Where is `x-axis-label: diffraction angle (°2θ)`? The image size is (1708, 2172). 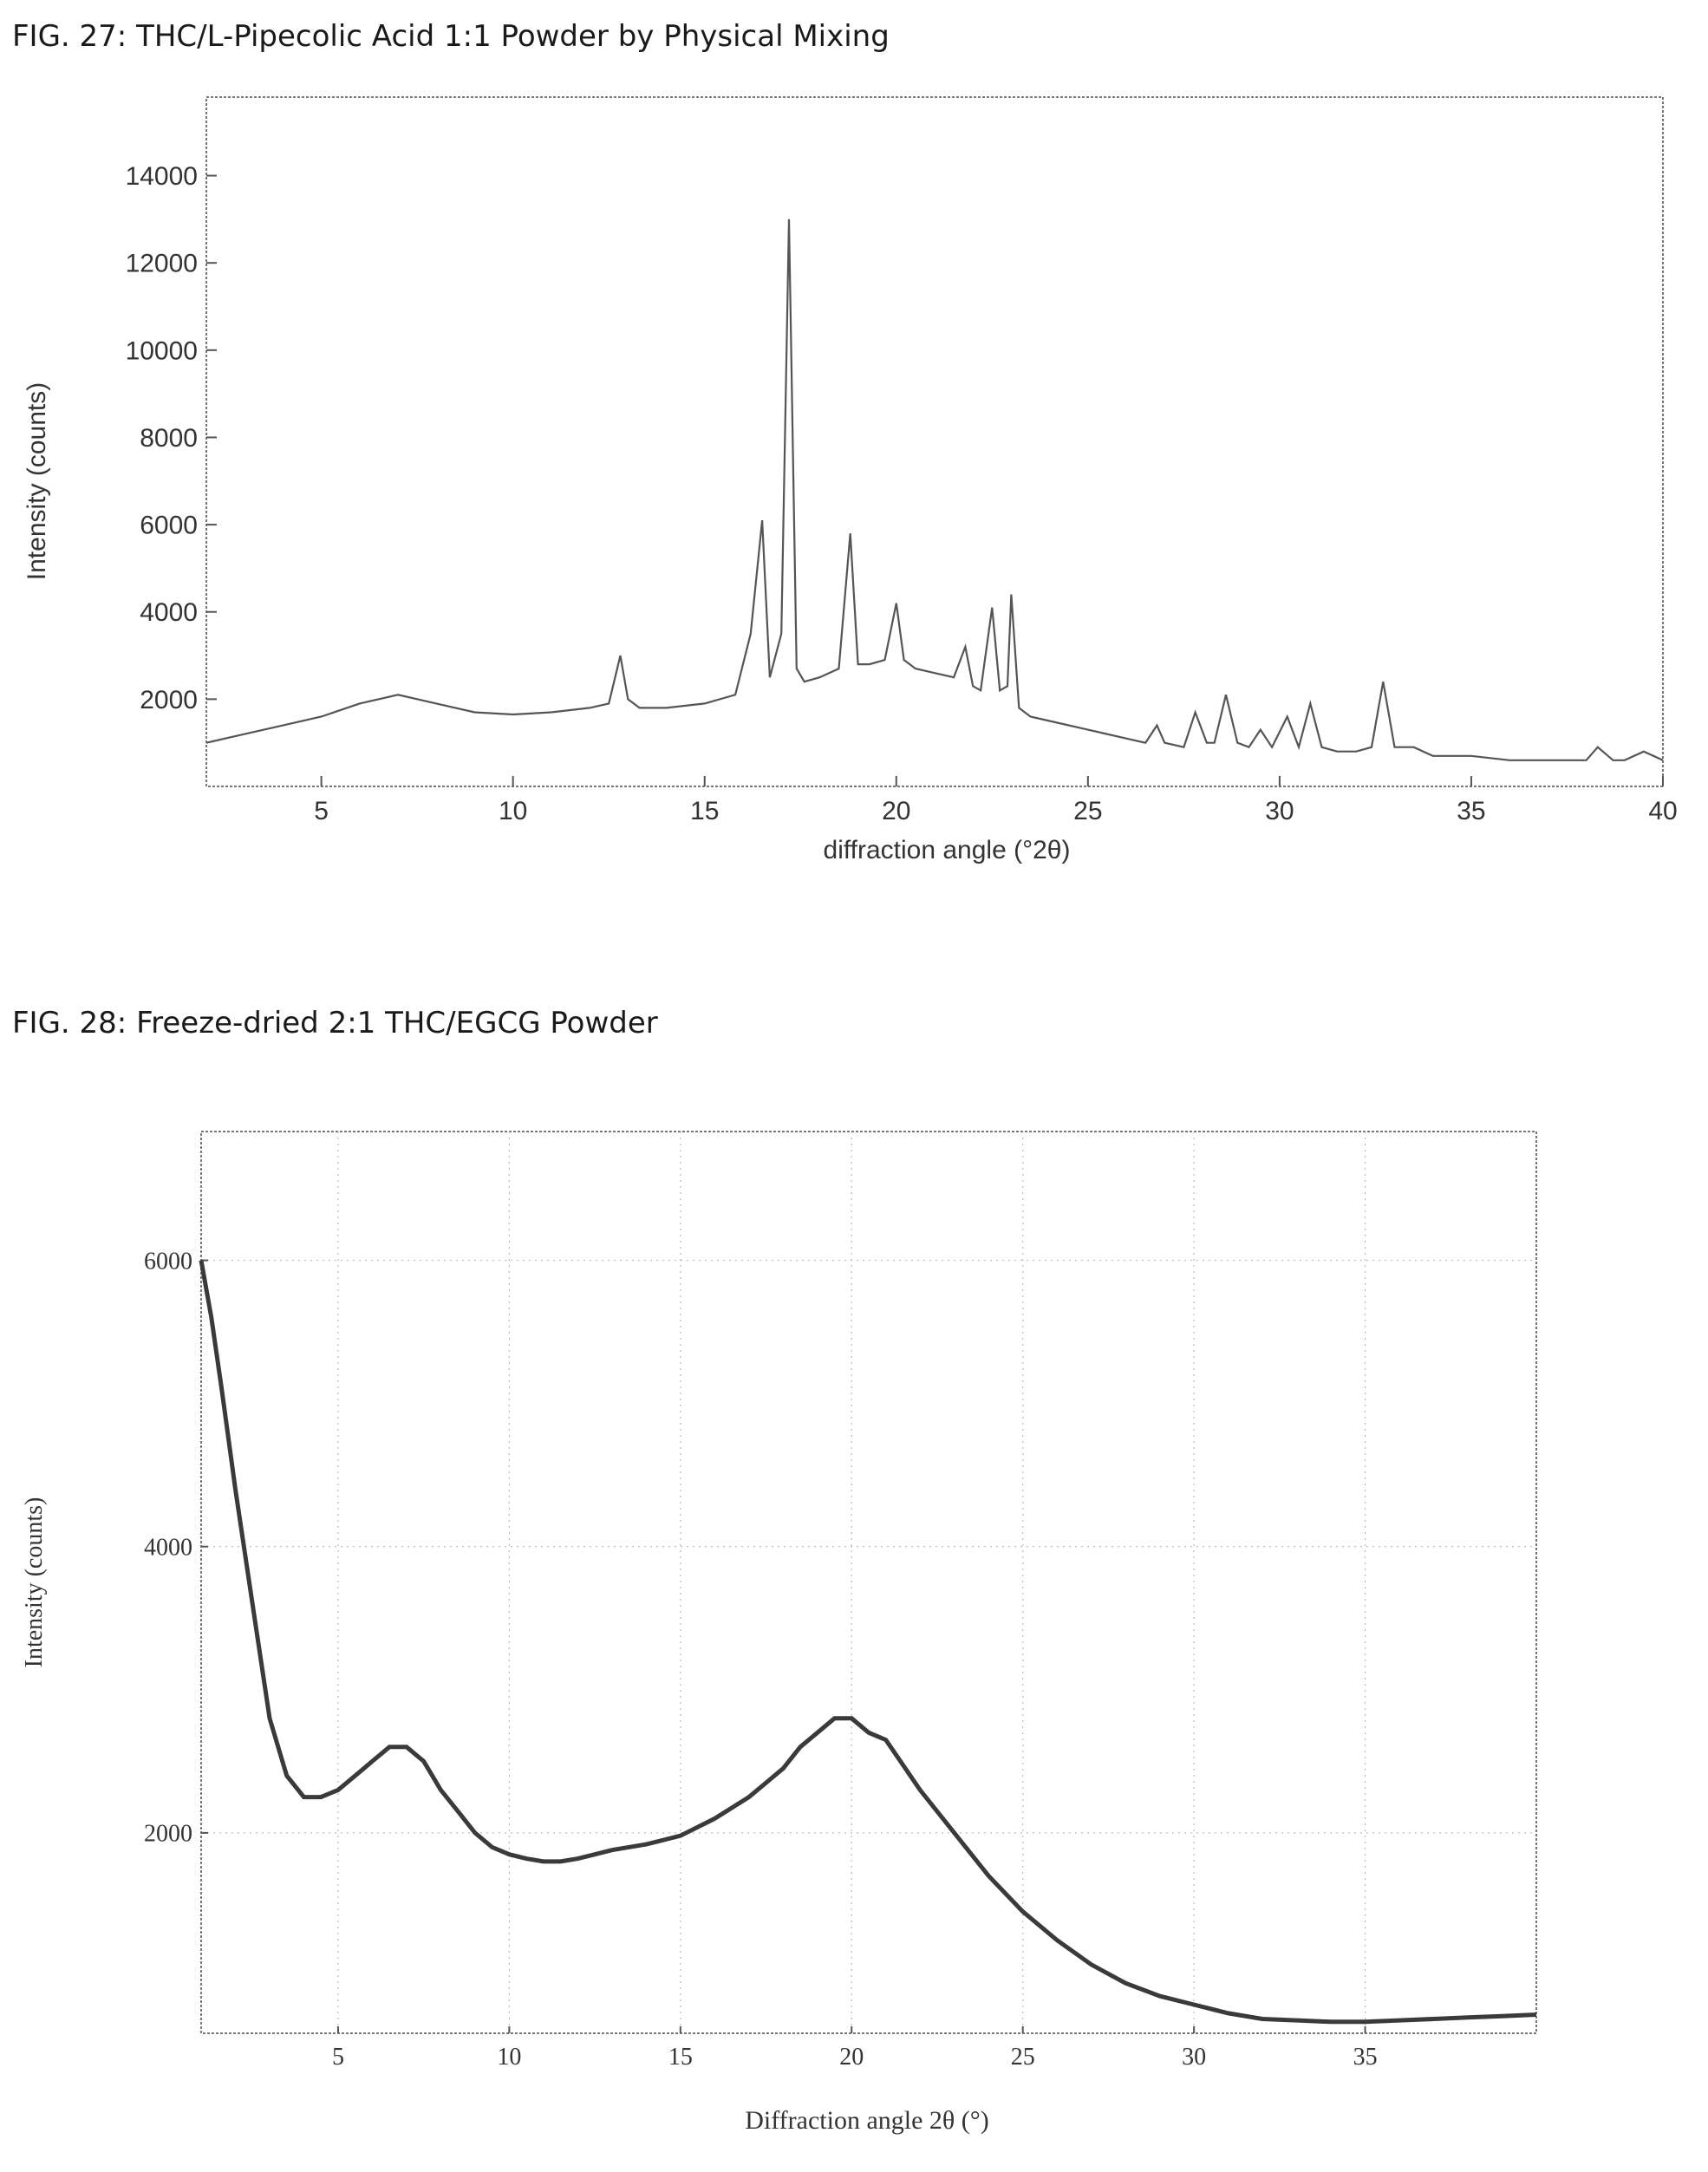 x-axis-label: diffraction angle (°2θ) is located at coordinates (947, 850).